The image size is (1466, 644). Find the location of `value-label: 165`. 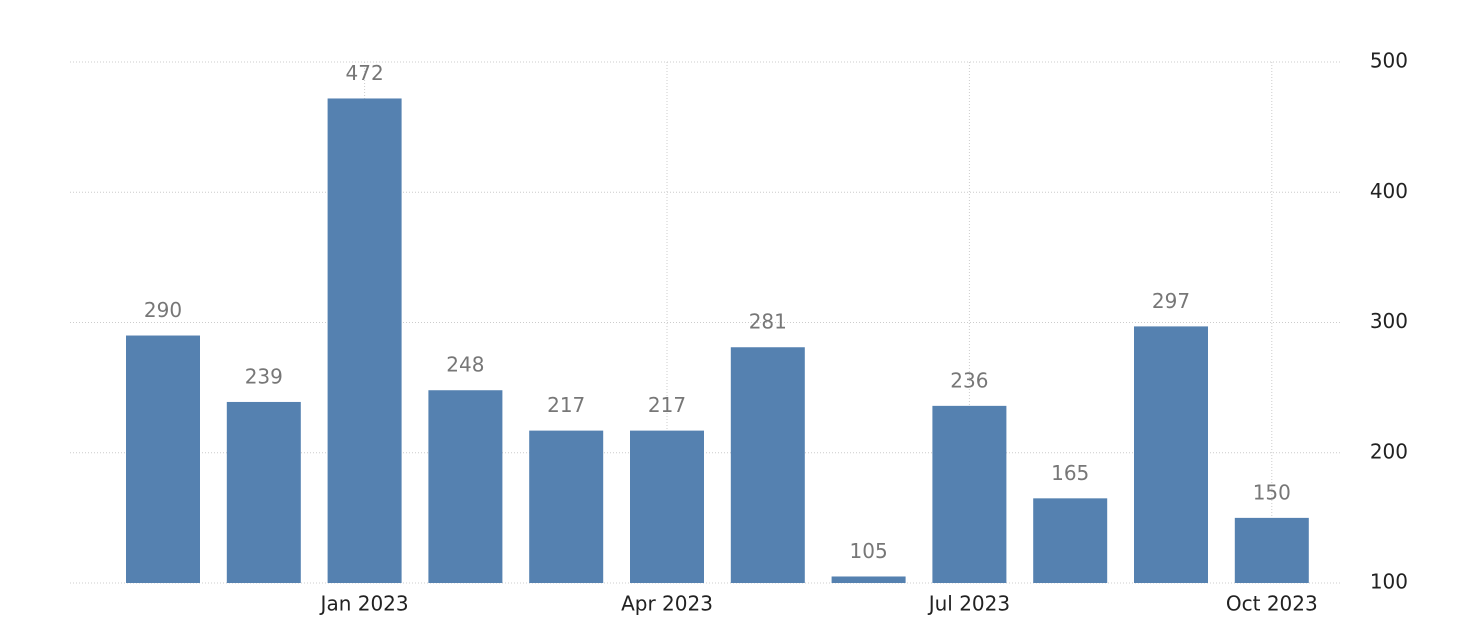

value-label: 165 is located at coordinates (1070, 473).